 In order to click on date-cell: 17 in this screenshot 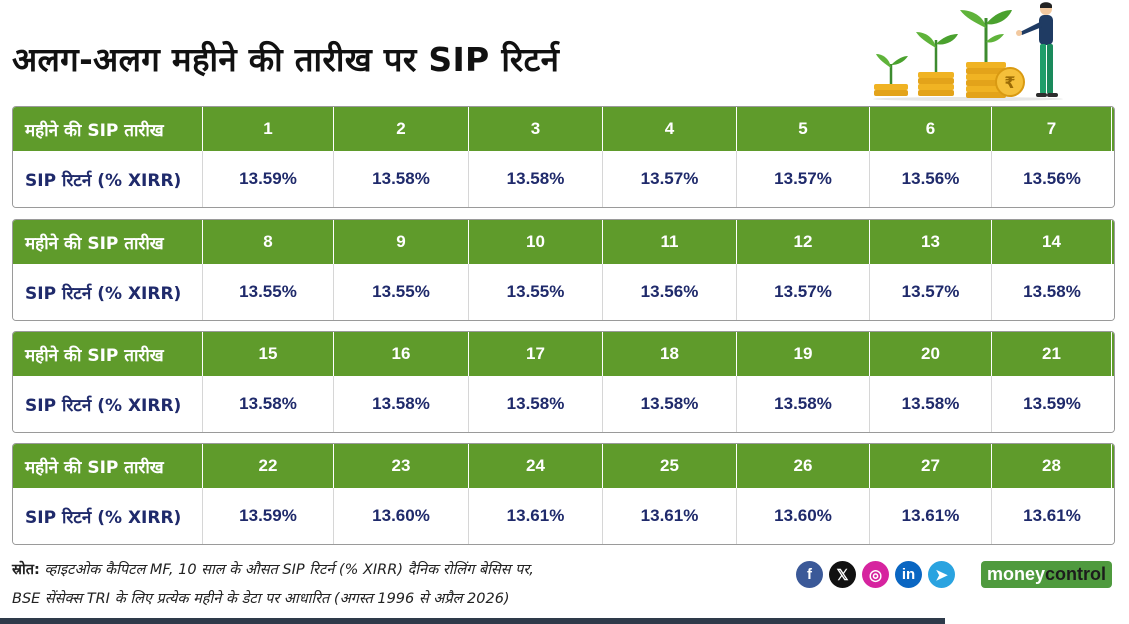, I will do `click(536, 354)`.